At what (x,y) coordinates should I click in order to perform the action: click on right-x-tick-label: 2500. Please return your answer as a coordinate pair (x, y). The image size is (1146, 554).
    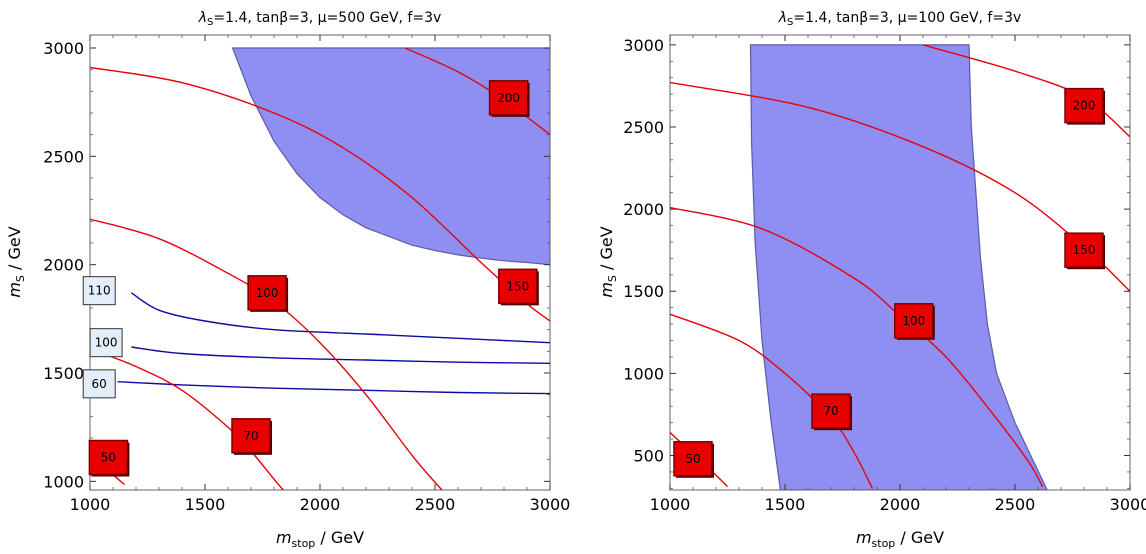
    Looking at the image, I should click on (1015, 504).